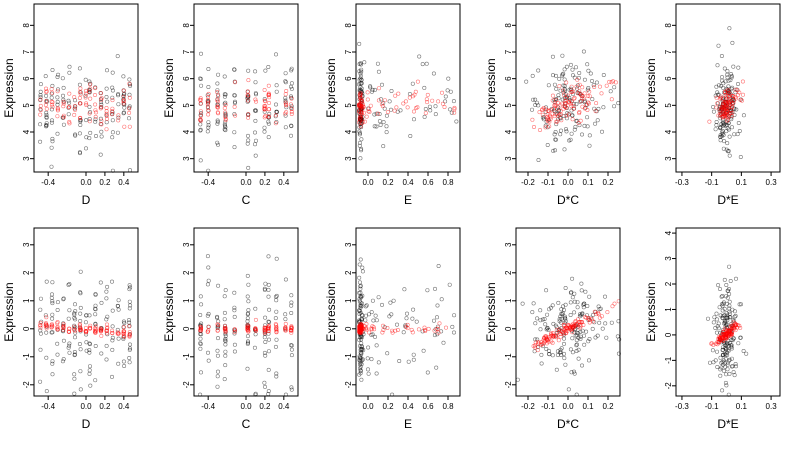 This screenshot has width=800, height=450. Describe the element at coordinates (26, 158) in the screenshot. I see `y-tick-label: 3` at that location.